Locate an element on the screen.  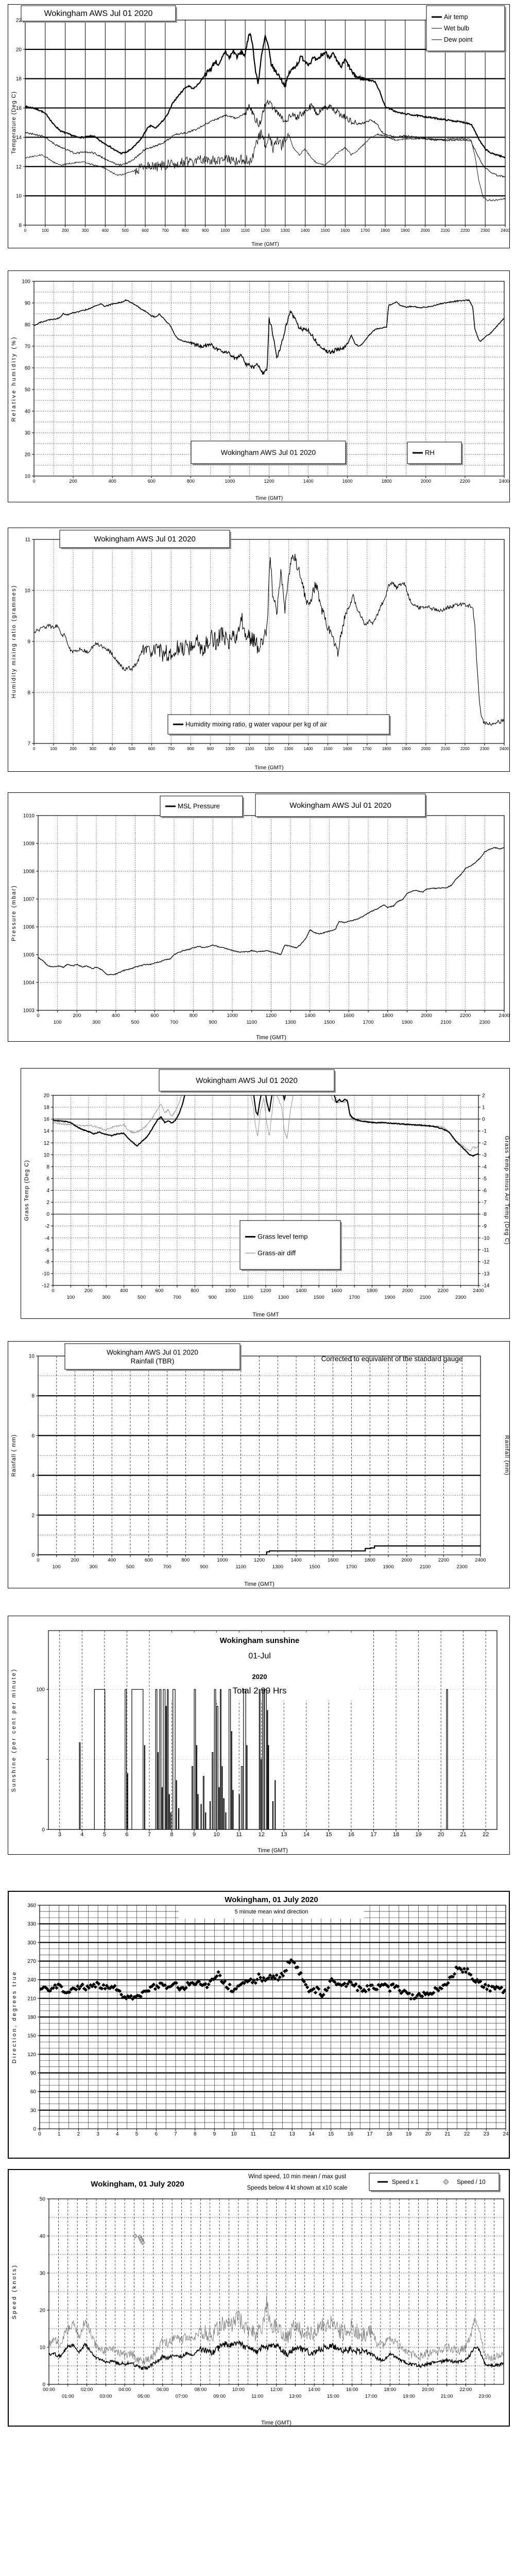
svg-text: 06:00 is located at coordinates (163, 2390).